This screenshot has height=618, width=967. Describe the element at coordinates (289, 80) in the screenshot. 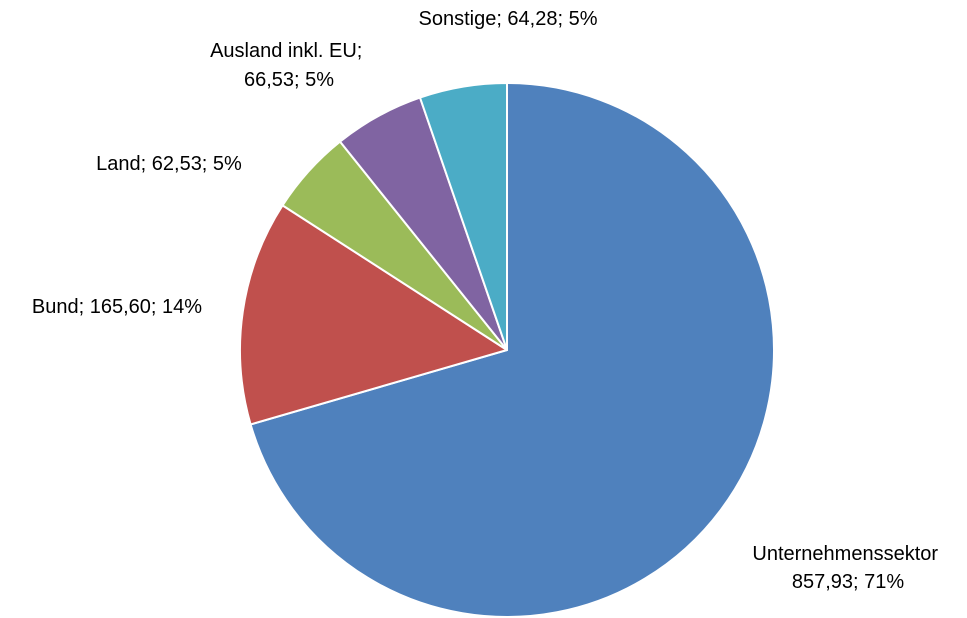

I see `data-label-ausland-line-2: 66,53; 5%` at that location.